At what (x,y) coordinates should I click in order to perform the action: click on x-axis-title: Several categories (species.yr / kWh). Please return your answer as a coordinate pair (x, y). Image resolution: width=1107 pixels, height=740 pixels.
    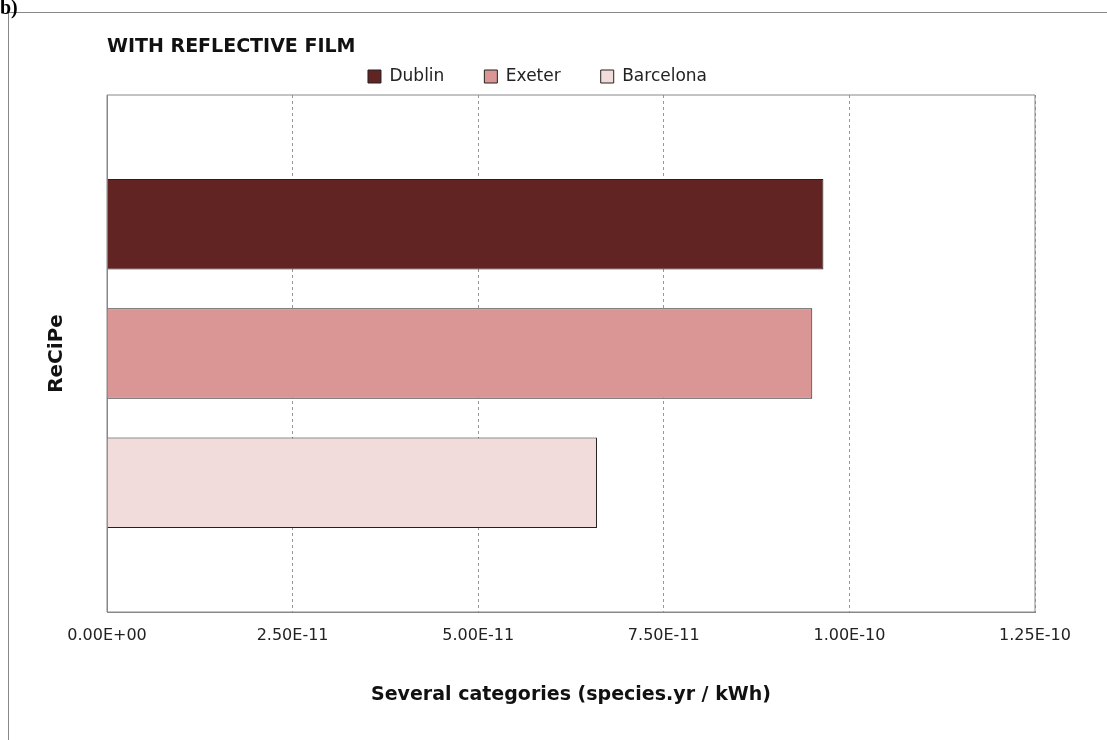
    Looking at the image, I should click on (571, 692).